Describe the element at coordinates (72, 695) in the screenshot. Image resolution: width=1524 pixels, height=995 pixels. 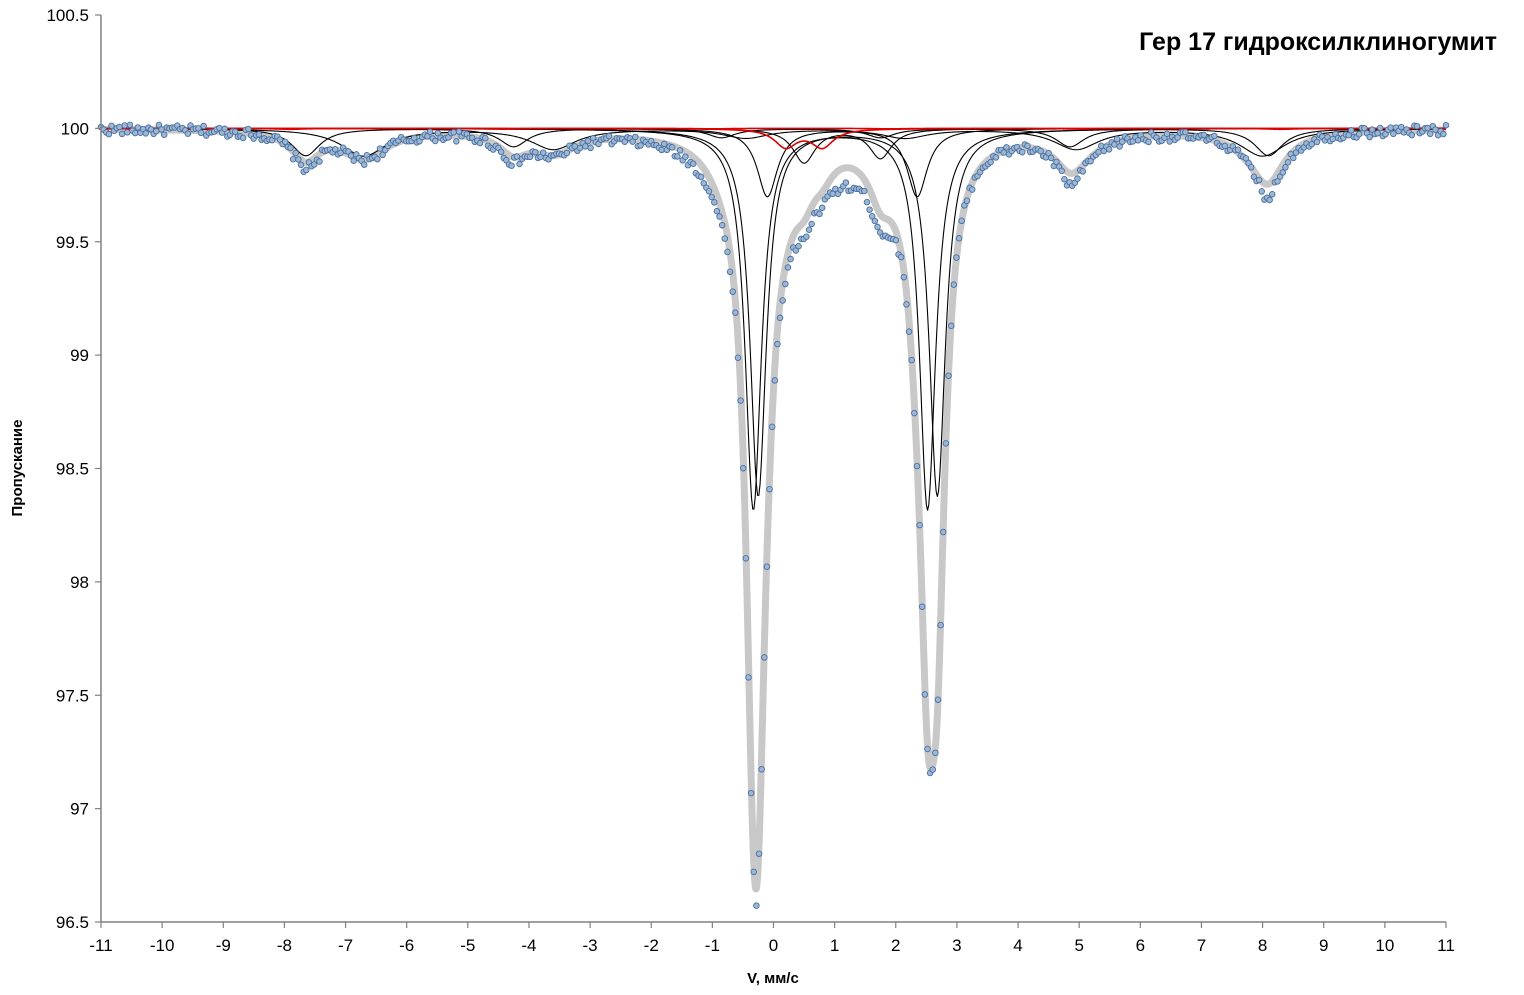
I see `y-tick-label: 97.5` at that location.